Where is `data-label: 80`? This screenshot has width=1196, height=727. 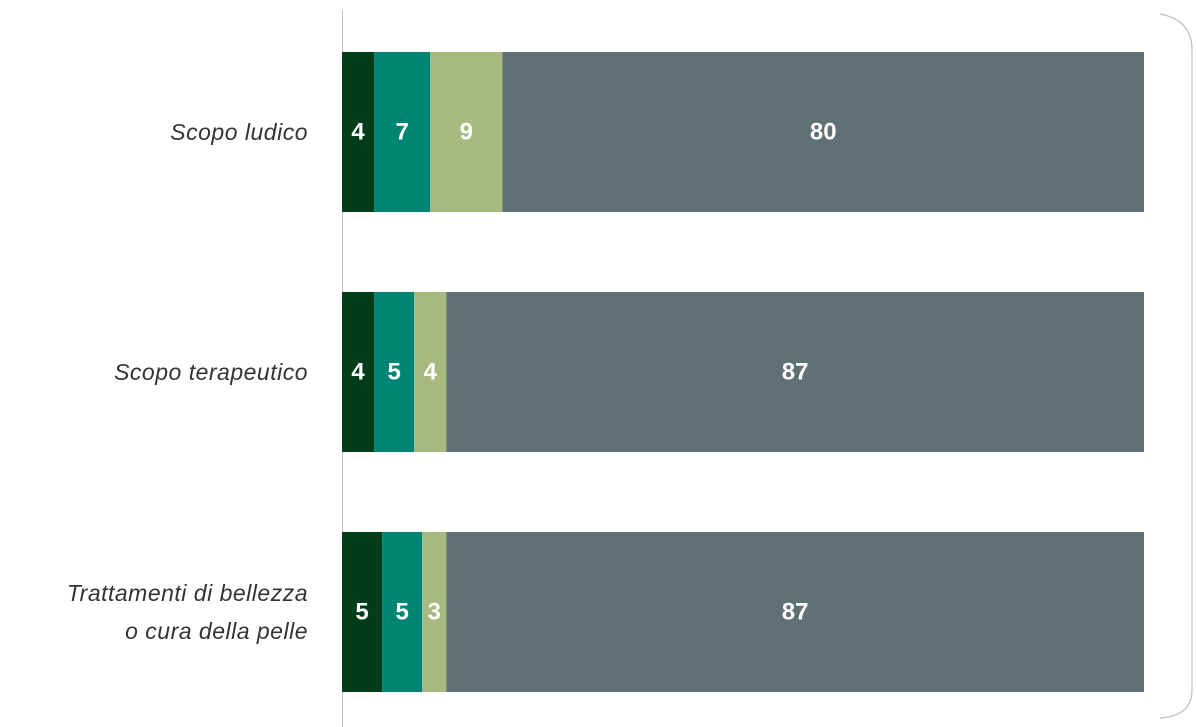 data-label: 80 is located at coordinates (823, 131).